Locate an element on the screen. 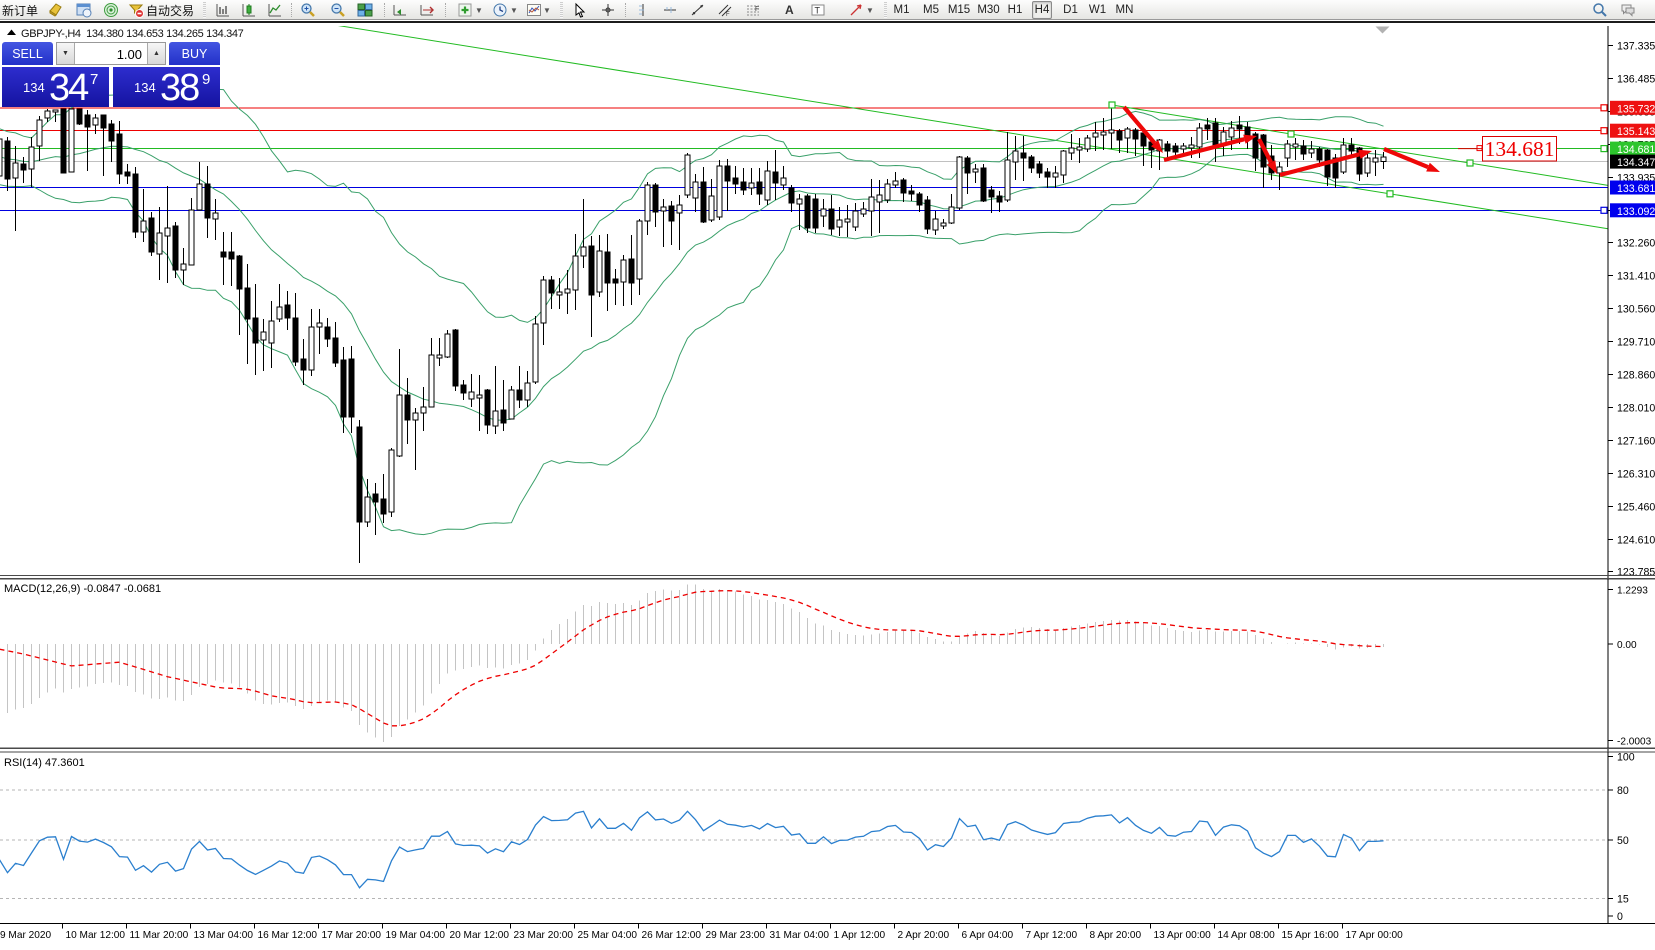  svg-text: 125.460 is located at coordinates (1636, 508).